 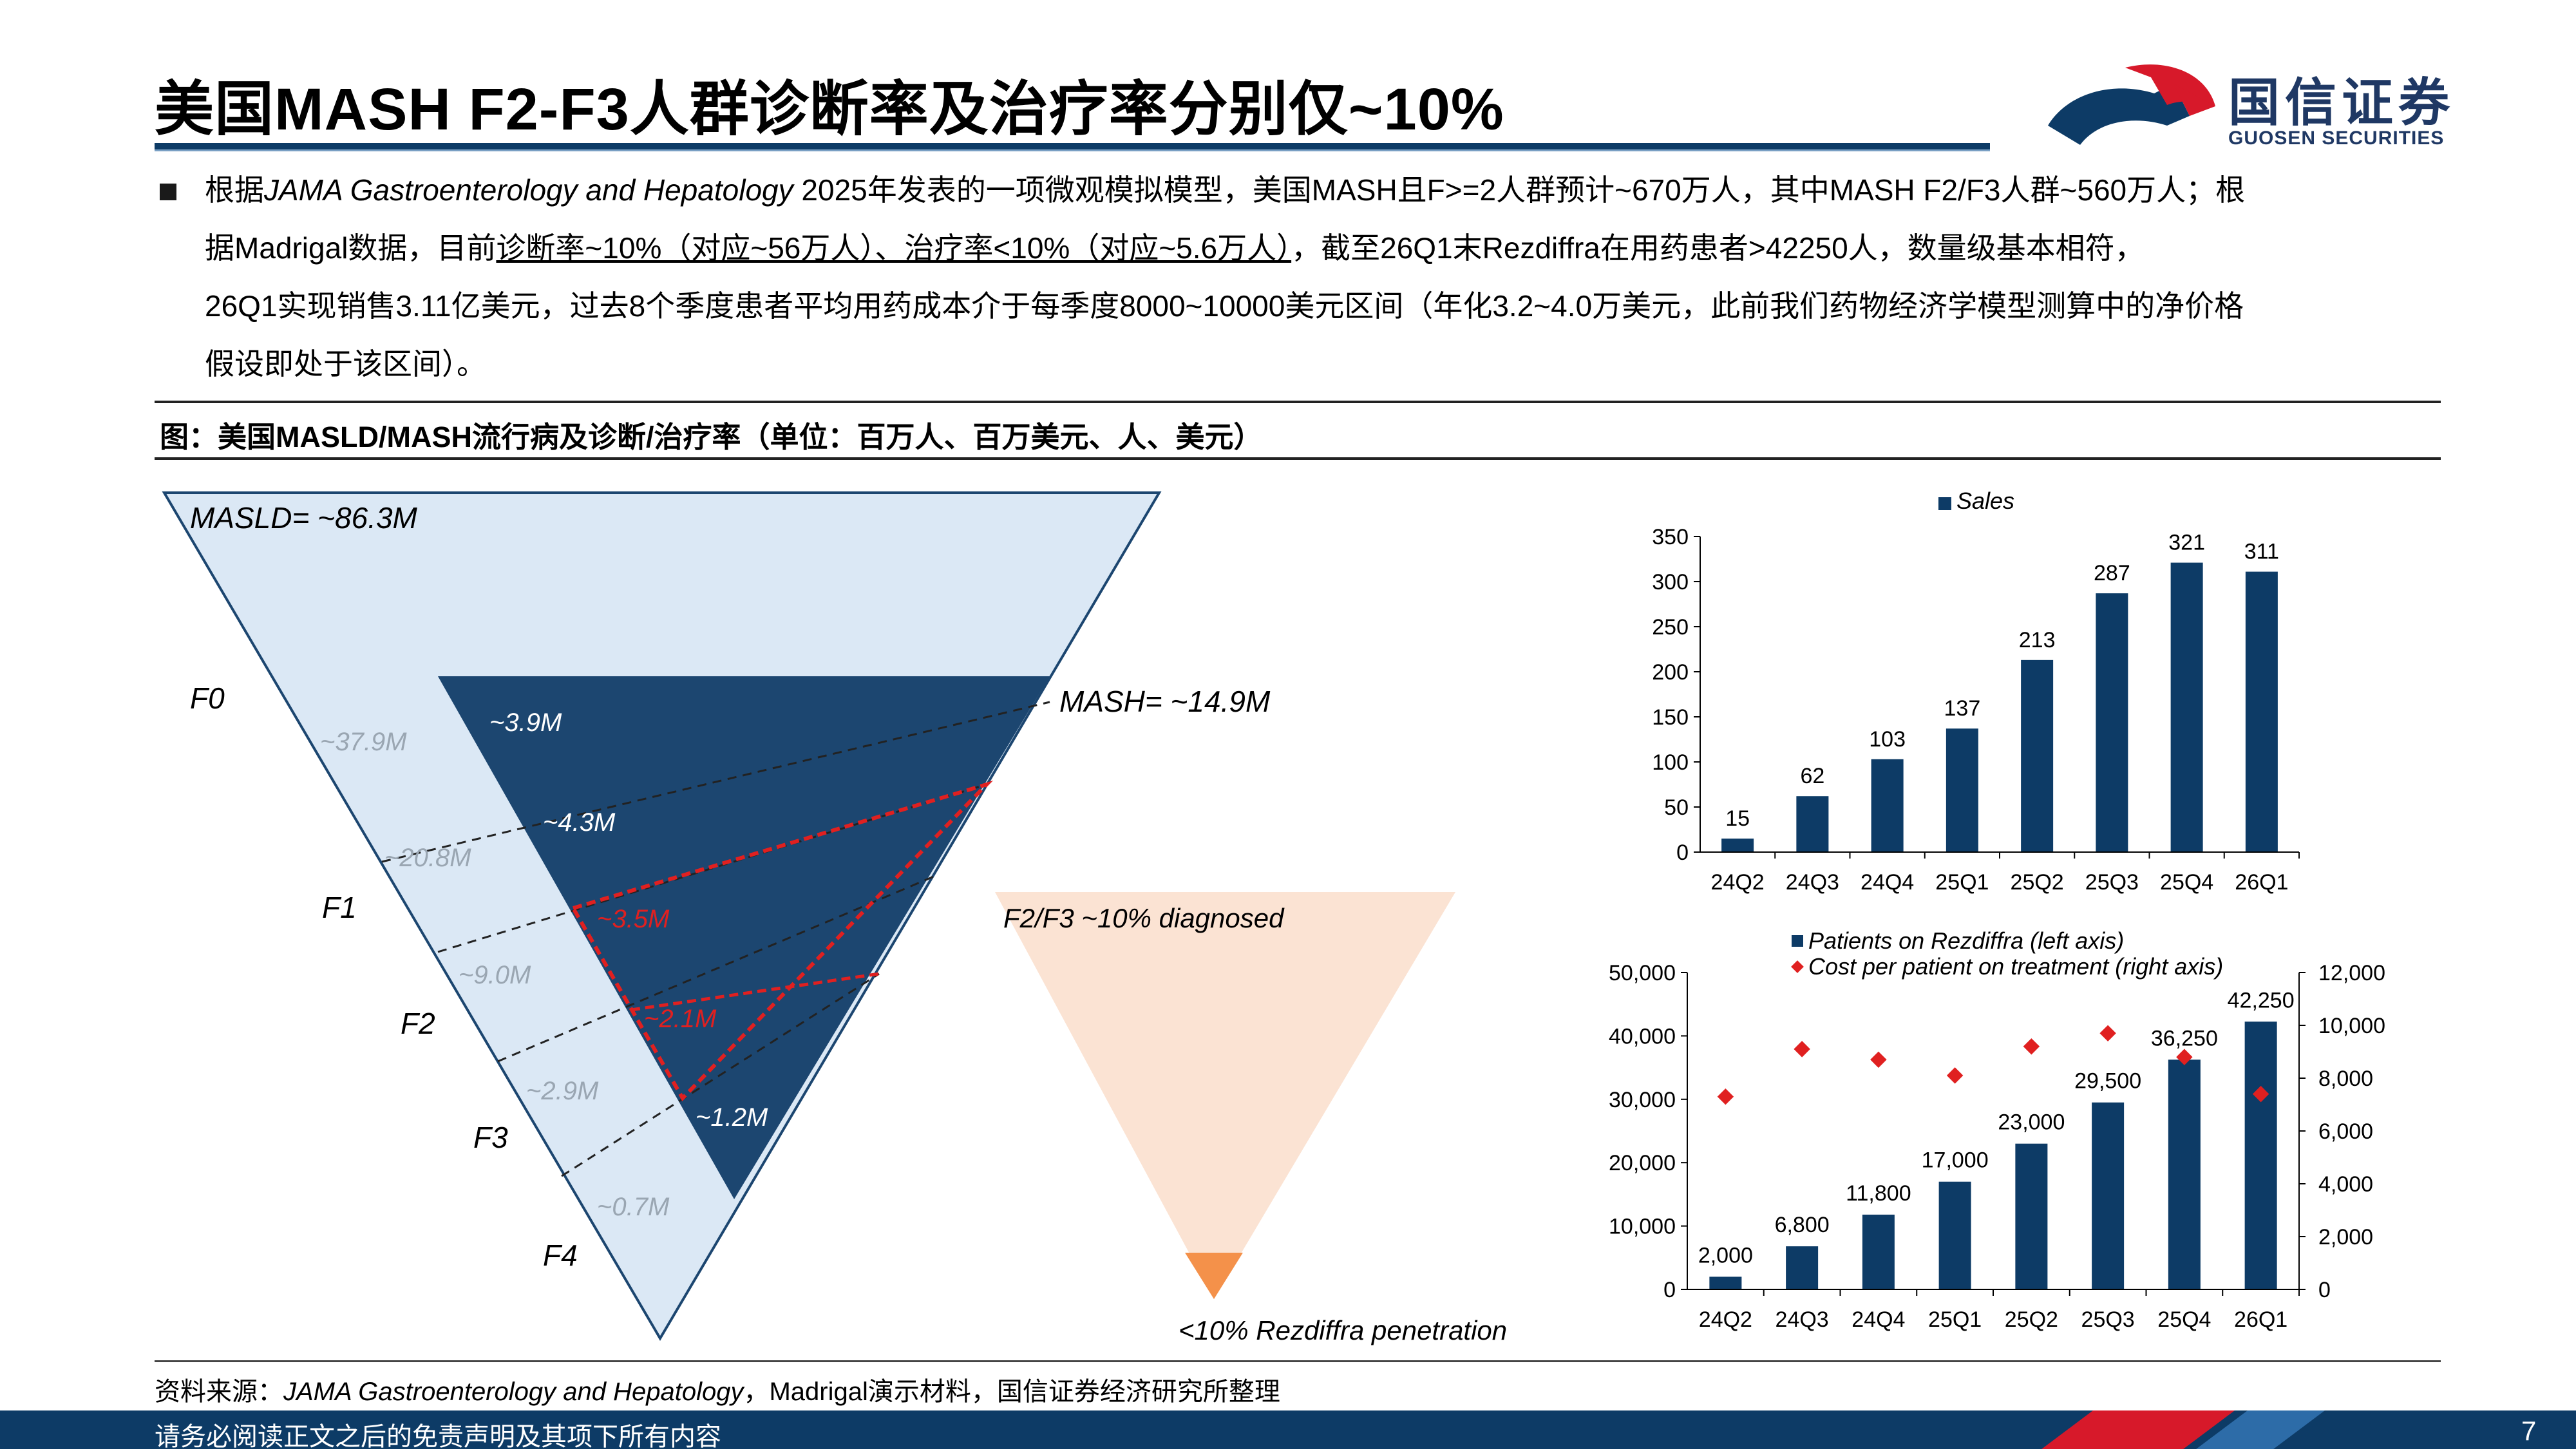 What do you see at coordinates (2345, 1079) in the screenshot?
I see `right-y-tick-label: 8,000` at bounding box center [2345, 1079].